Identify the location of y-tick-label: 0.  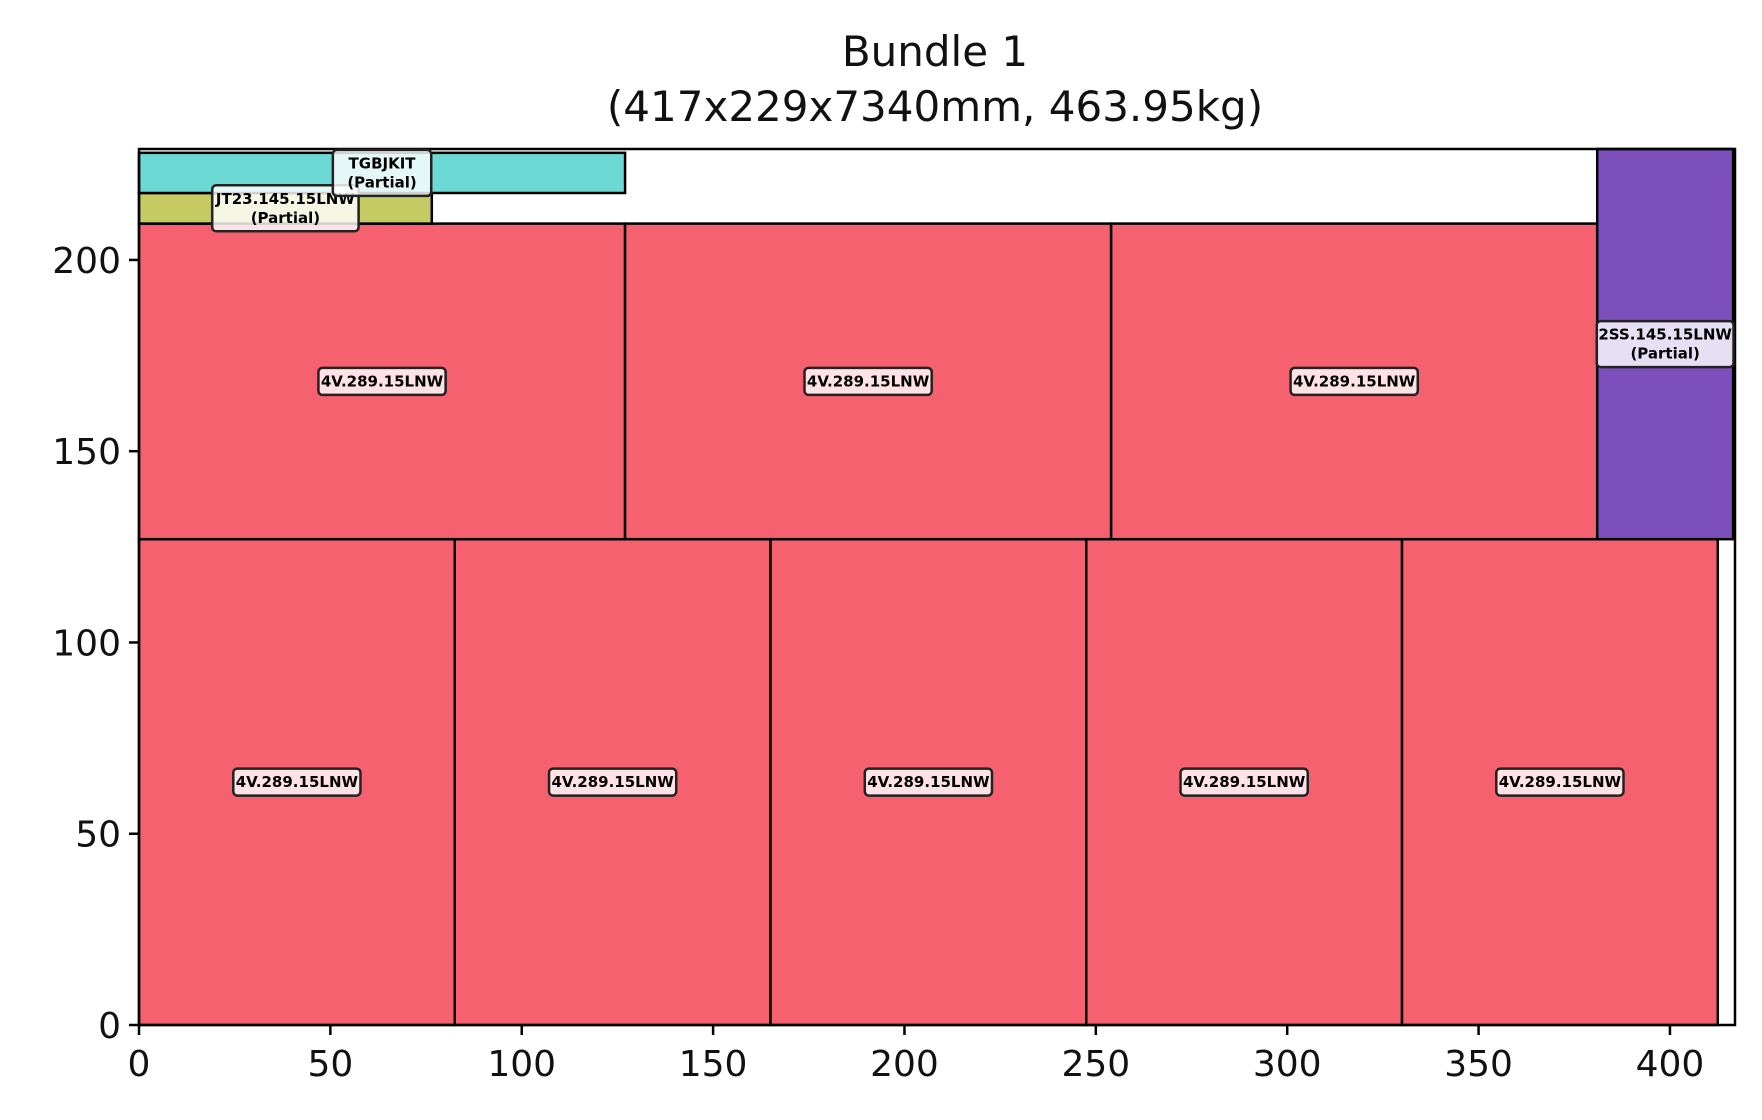
(109, 1026).